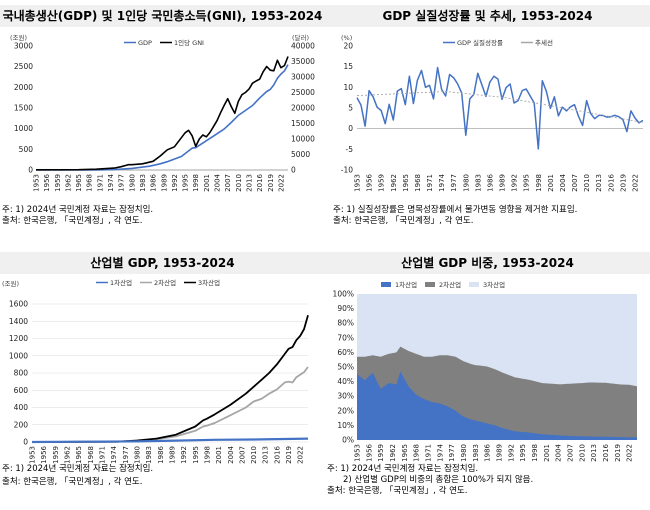 The width and height of the screenshot is (650, 510). Describe the element at coordinates (18, 338) in the screenshot. I see `y-tick-label: 1200` at that location.